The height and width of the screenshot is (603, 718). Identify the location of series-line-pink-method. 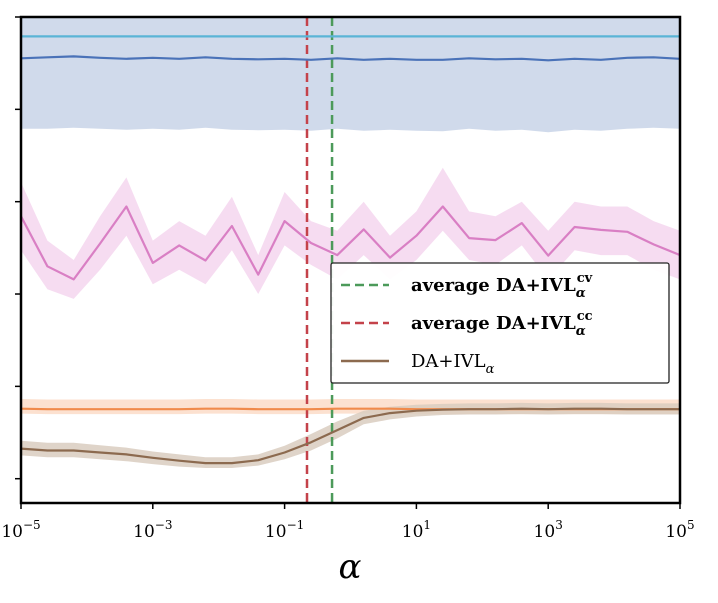
(350, 243).